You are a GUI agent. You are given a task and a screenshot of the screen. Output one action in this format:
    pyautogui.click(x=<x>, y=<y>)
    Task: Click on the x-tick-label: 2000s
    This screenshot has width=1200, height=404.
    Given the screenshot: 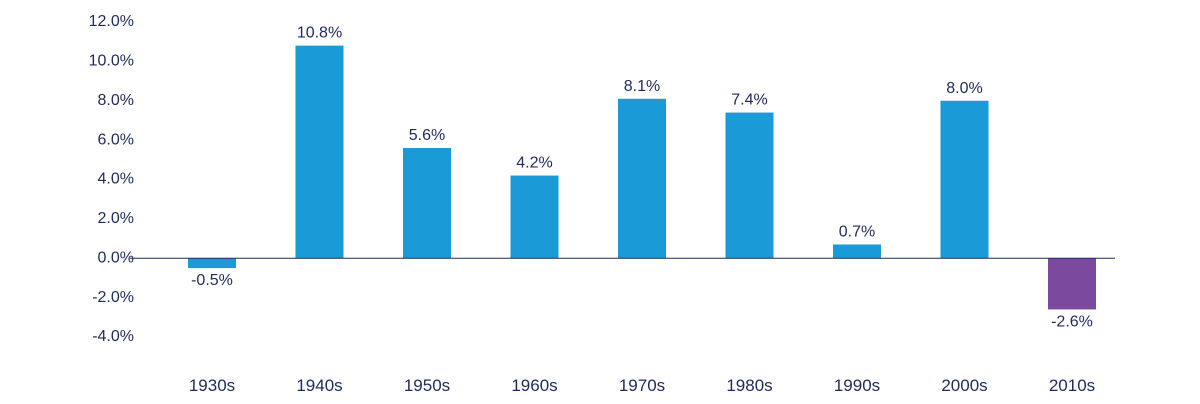 What is the action you would take?
    pyautogui.click(x=964, y=385)
    